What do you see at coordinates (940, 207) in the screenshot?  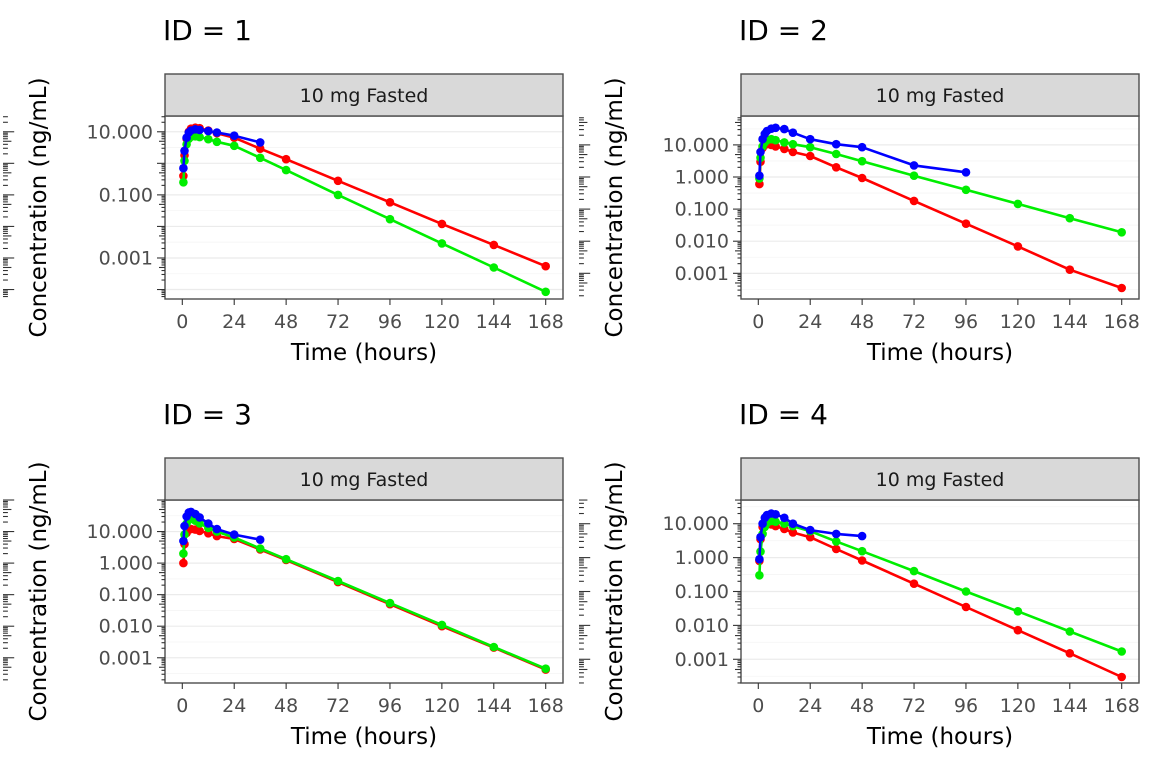 I see `panel-background` at bounding box center [940, 207].